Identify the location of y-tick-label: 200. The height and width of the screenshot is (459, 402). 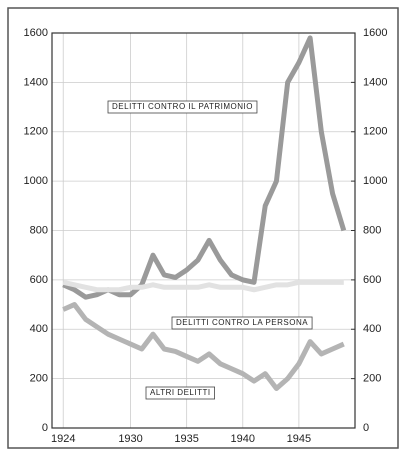
(39, 379).